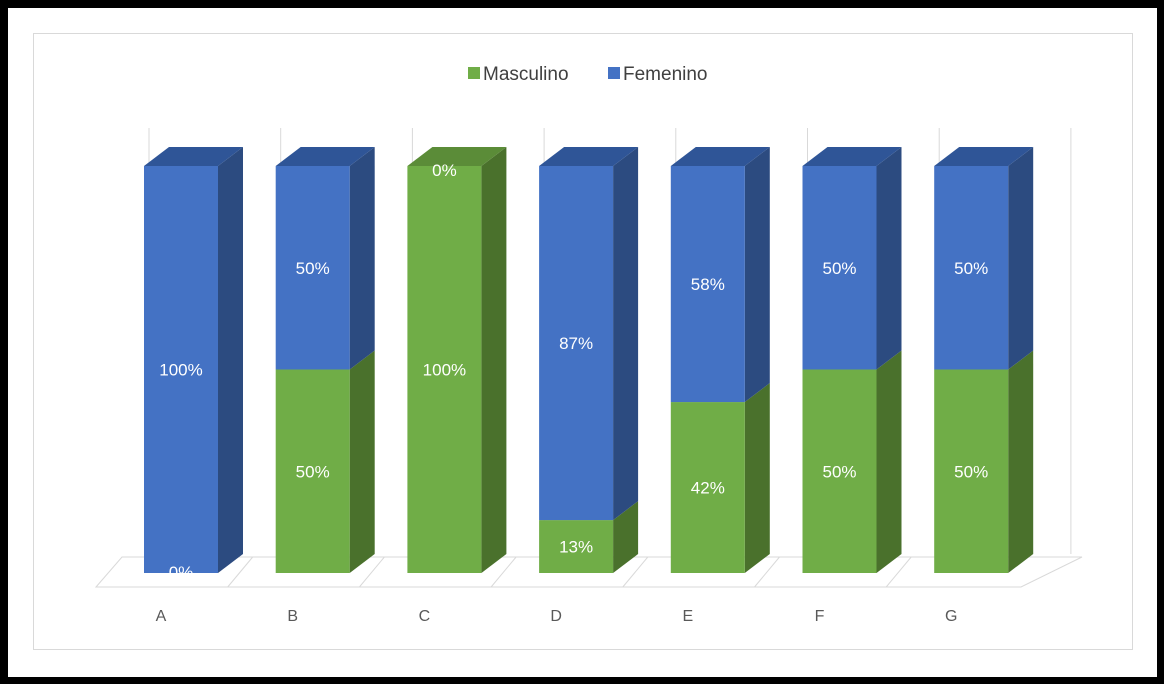 The height and width of the screenshot is (684, 1164). What do you see at coordinates (984, 156) in the screenshot?
I see `bar-top-g` at bounding box center [984, 156].